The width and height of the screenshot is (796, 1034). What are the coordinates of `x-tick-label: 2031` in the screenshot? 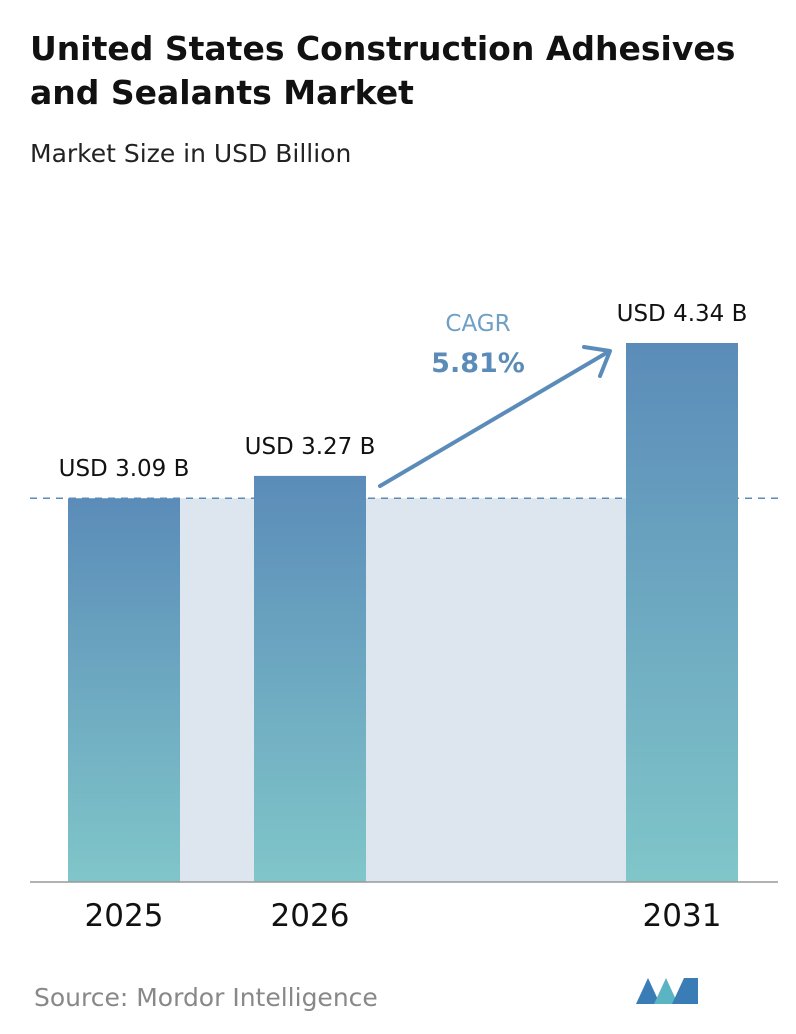 It's located at (682, 916).